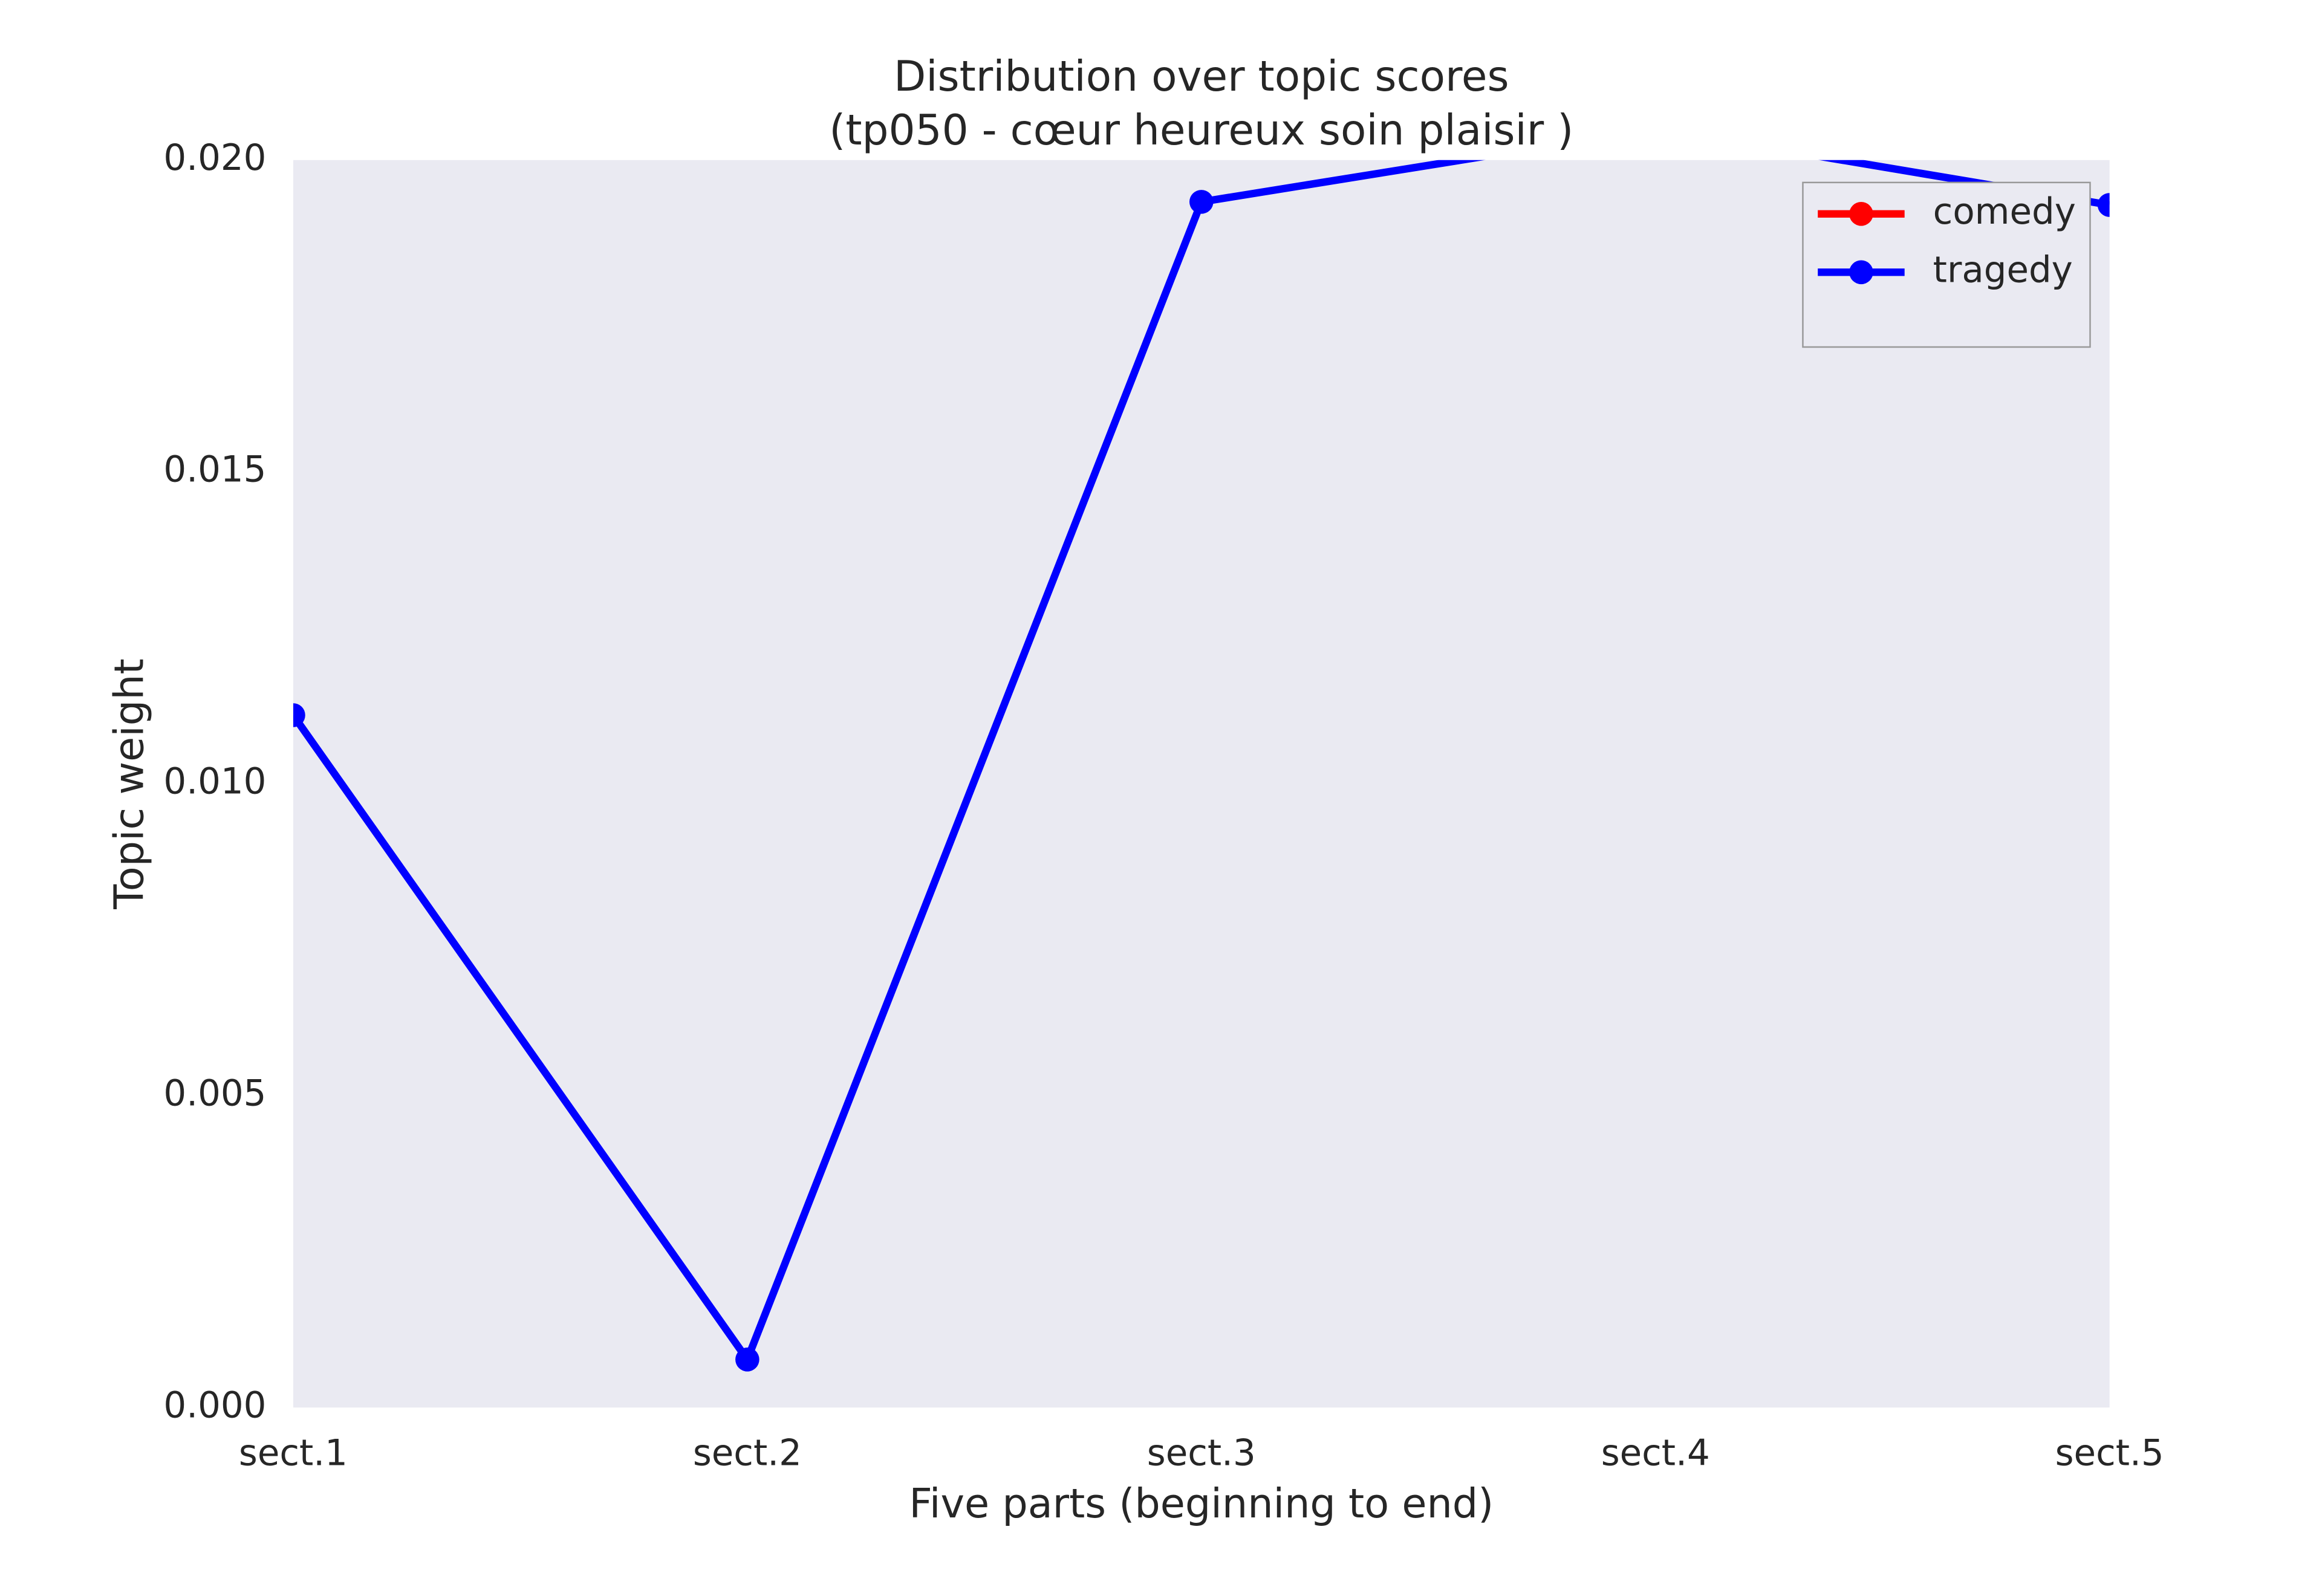 The image size is (2322, 1596). What do you see at coordinates (1201, 77) in the screenshot?
I see `chart-title: Distribution over topic scores` at bounding box center [1201, 77].